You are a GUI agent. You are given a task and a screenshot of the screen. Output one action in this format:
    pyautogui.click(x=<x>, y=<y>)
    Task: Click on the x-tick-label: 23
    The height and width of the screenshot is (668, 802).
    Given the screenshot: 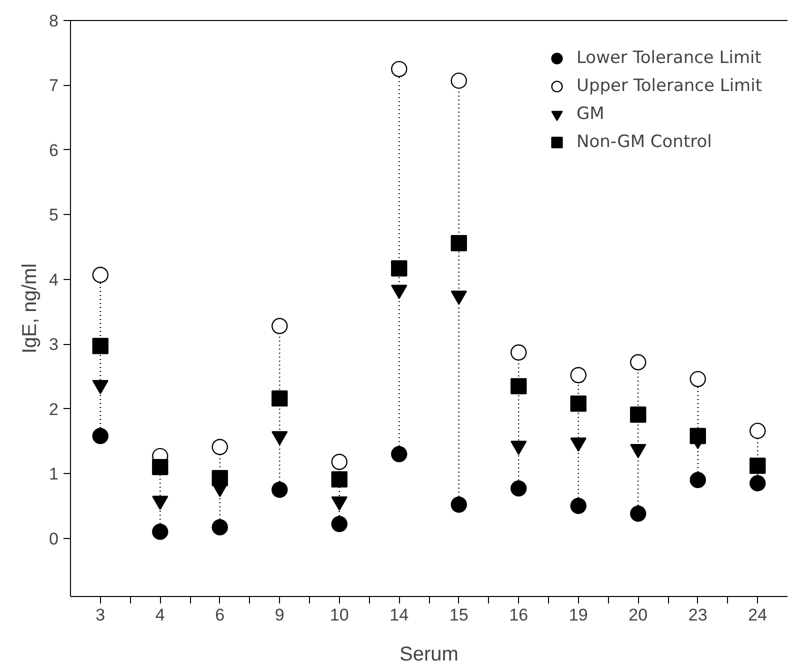 What is the action you would take?
    pyautogui.click(x=698, y=615)
    